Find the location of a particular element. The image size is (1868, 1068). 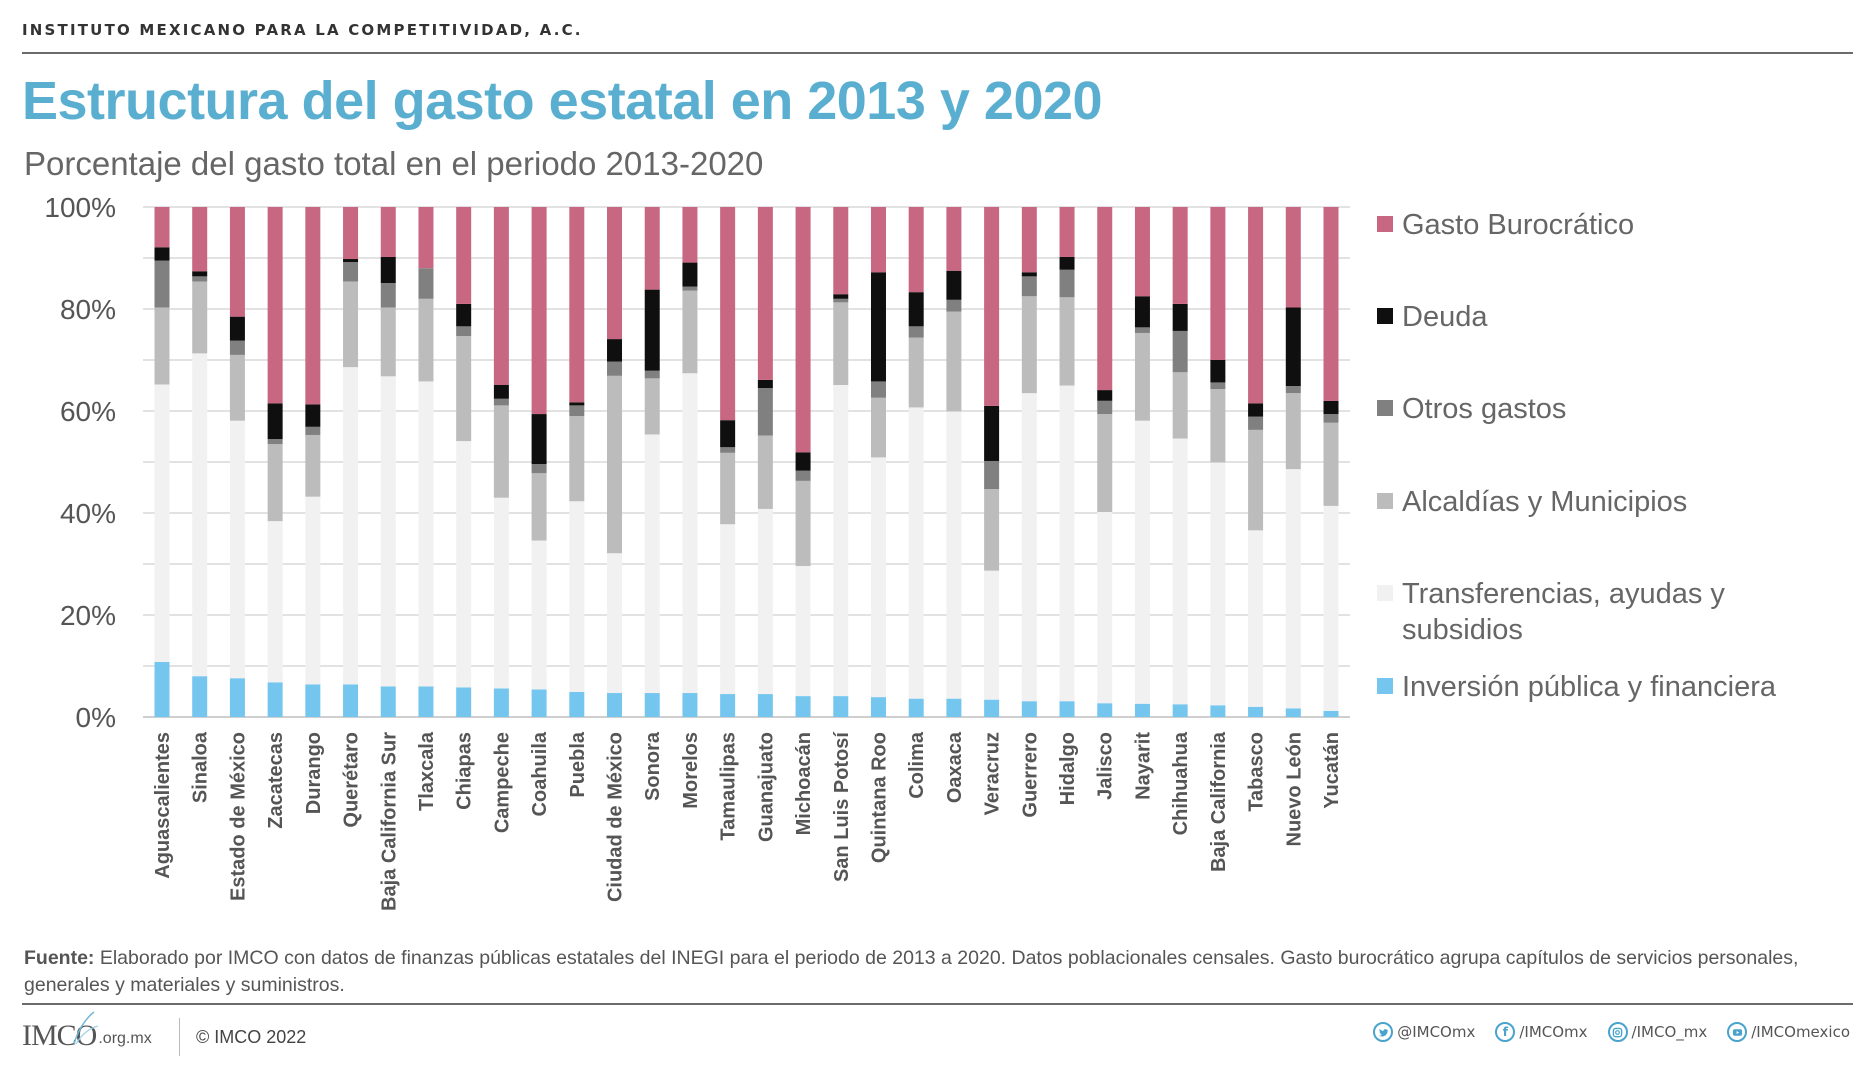

legend-label: Alcaldías y Municipios is located at coordinates (1545, 502).